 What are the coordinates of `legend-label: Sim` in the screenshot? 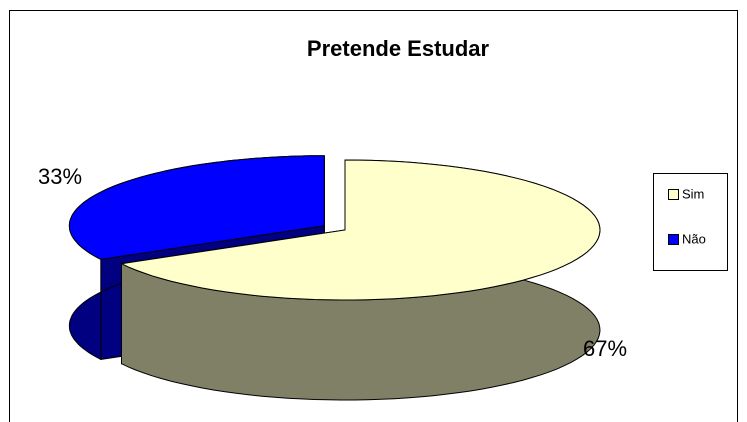 It's located at (693, 193).